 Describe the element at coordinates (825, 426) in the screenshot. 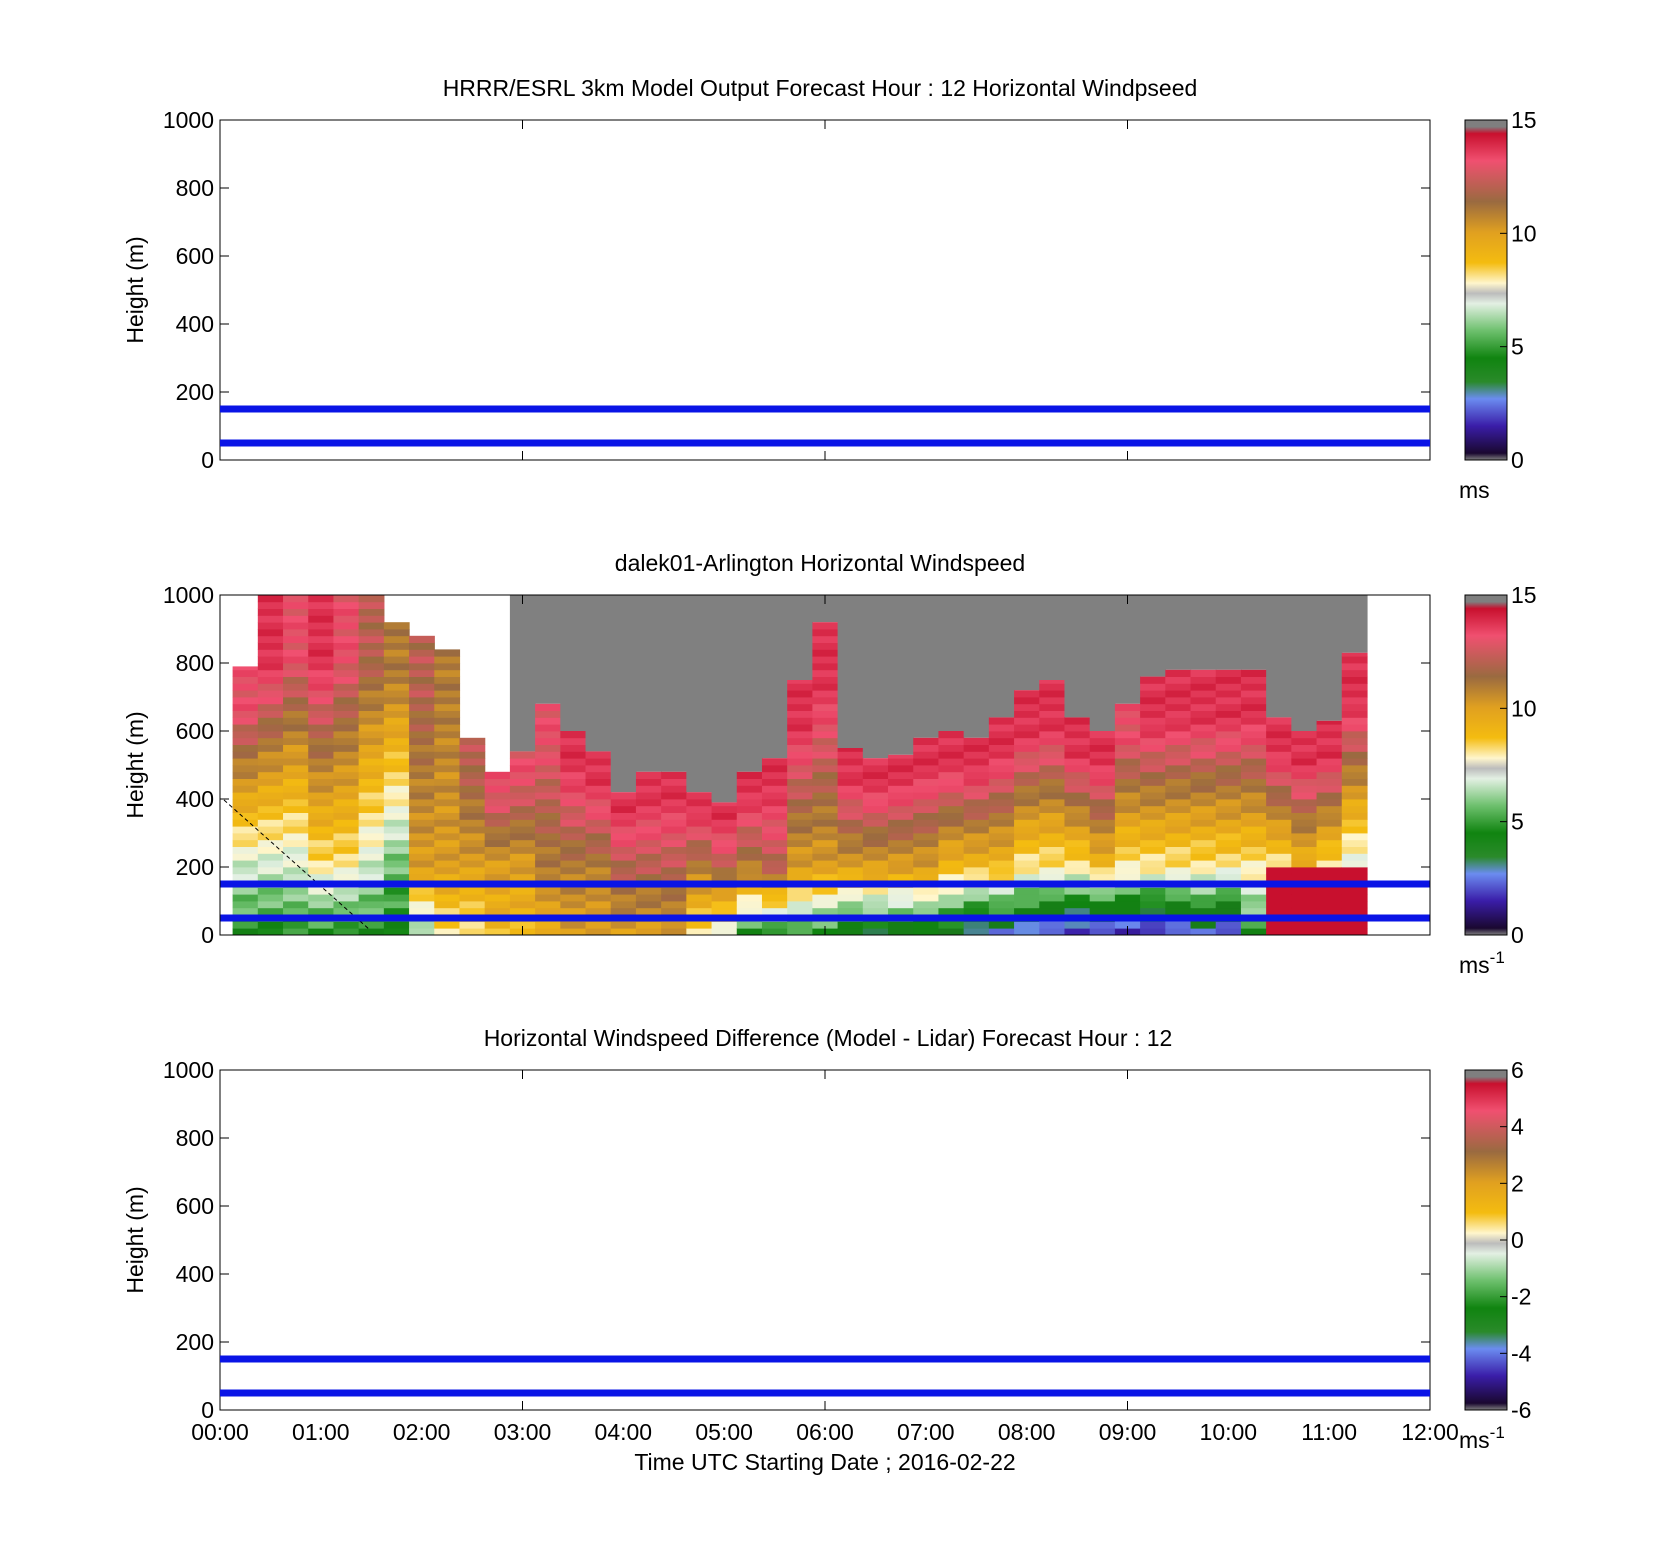

I see `panel-model-reference-lines` at that location.